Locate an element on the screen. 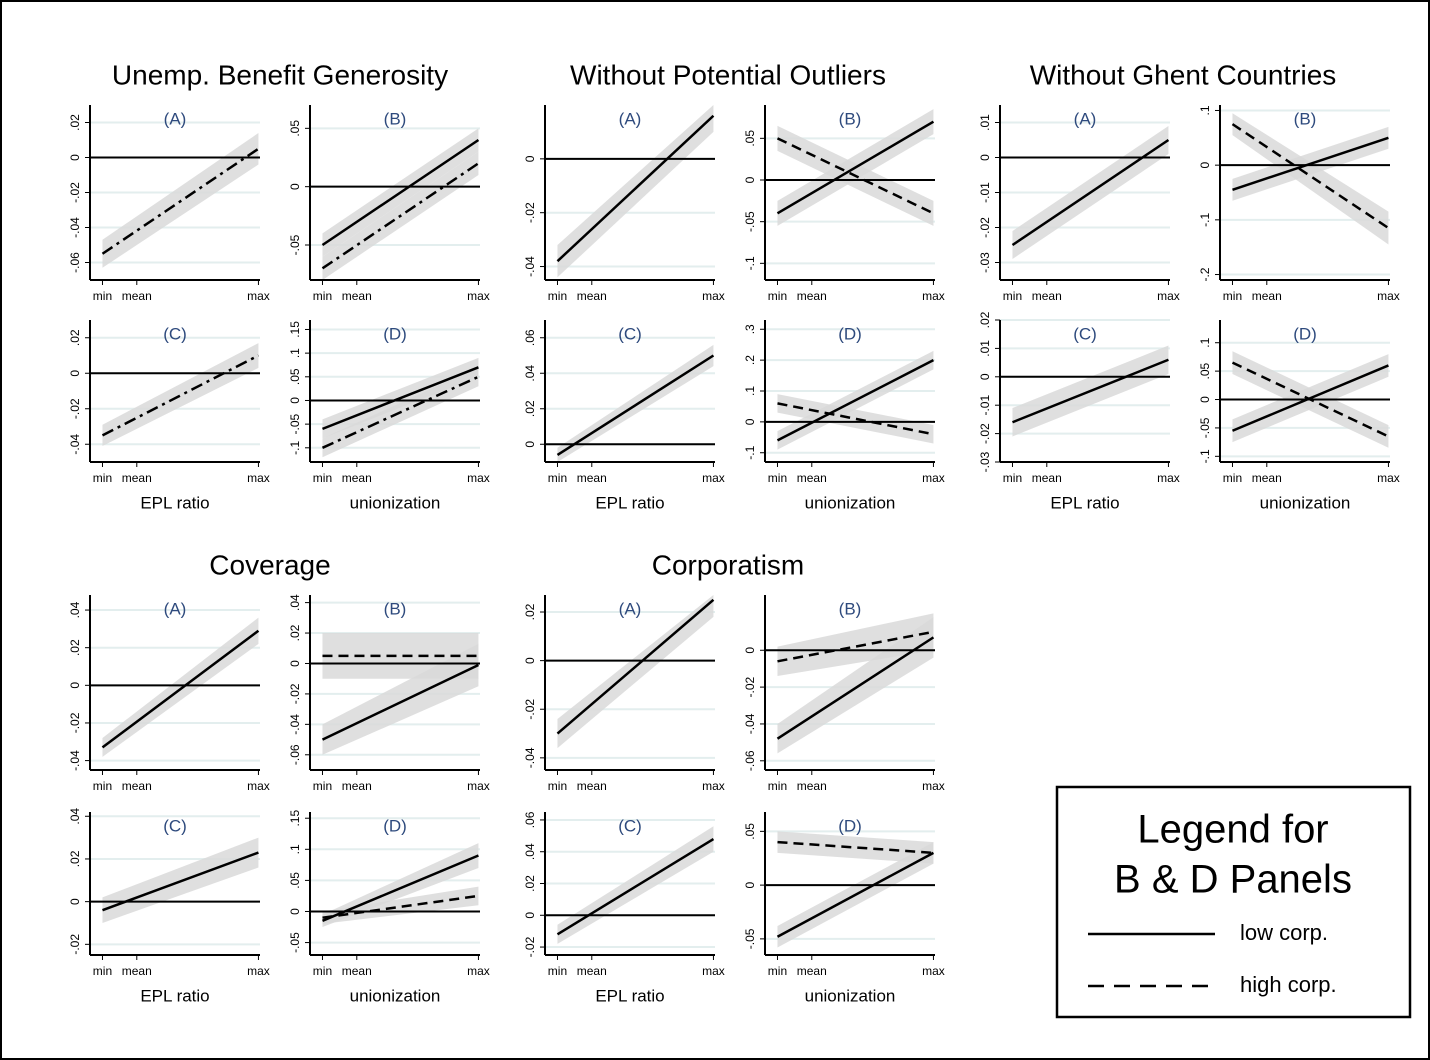  y-tick-label: -.2 is located at coordinates (1205, 274).